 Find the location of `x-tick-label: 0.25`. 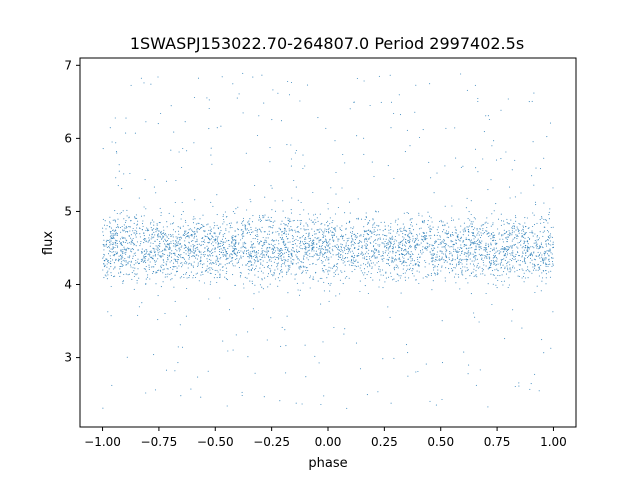

x-tick-label: 0.25 is located at coordinates (384, 442).